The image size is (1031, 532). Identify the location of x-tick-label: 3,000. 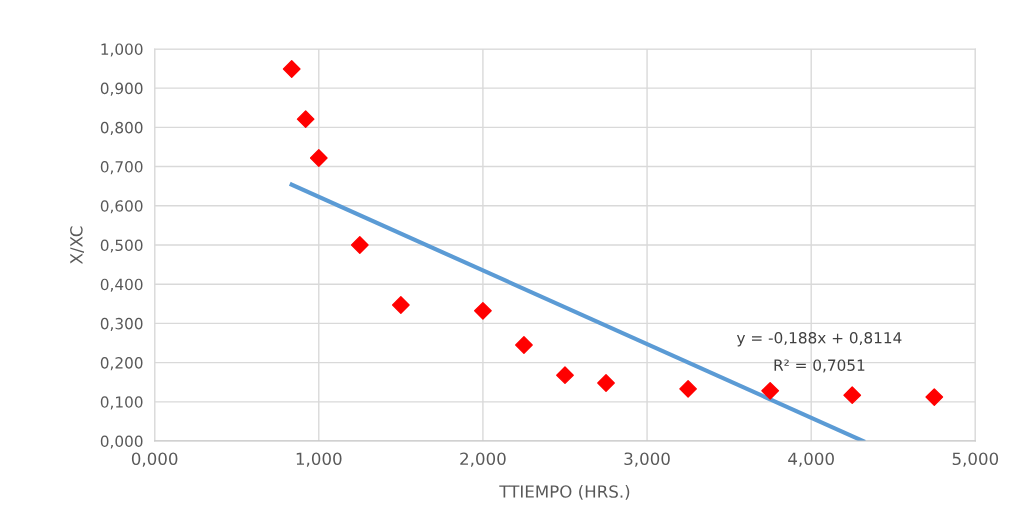
(647, 459).